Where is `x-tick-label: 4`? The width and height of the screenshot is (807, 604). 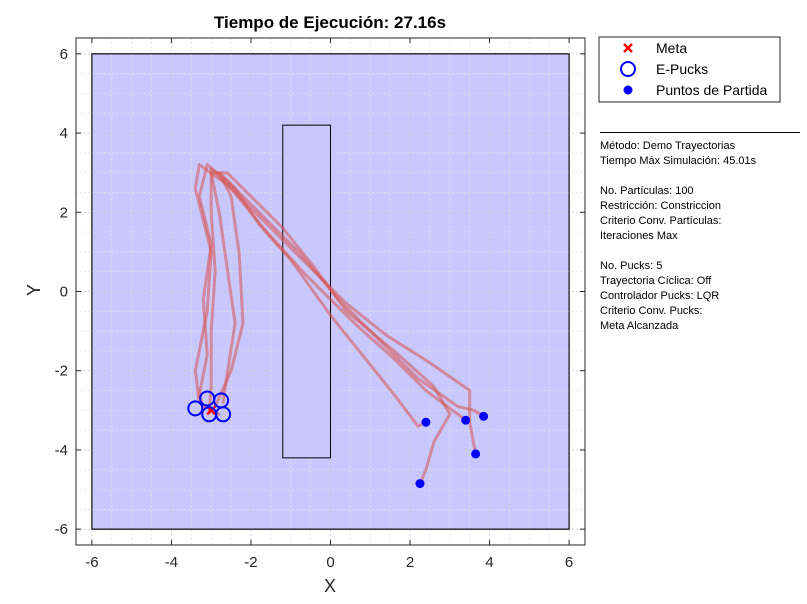 x-tick-label: 4 is located at coordinates (489, 562).